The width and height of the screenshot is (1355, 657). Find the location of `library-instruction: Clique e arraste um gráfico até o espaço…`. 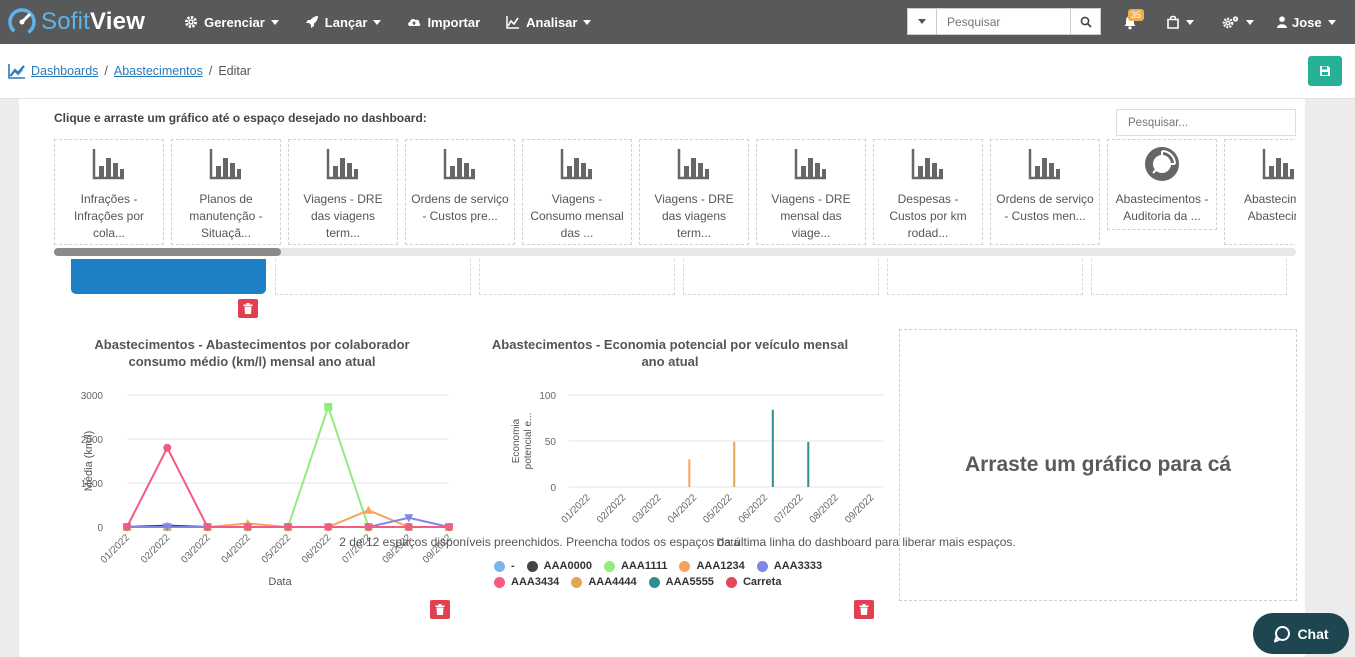

library-instruction: Clique e arraste um gráfico até o espaço… is located at coordinates (240, 118).